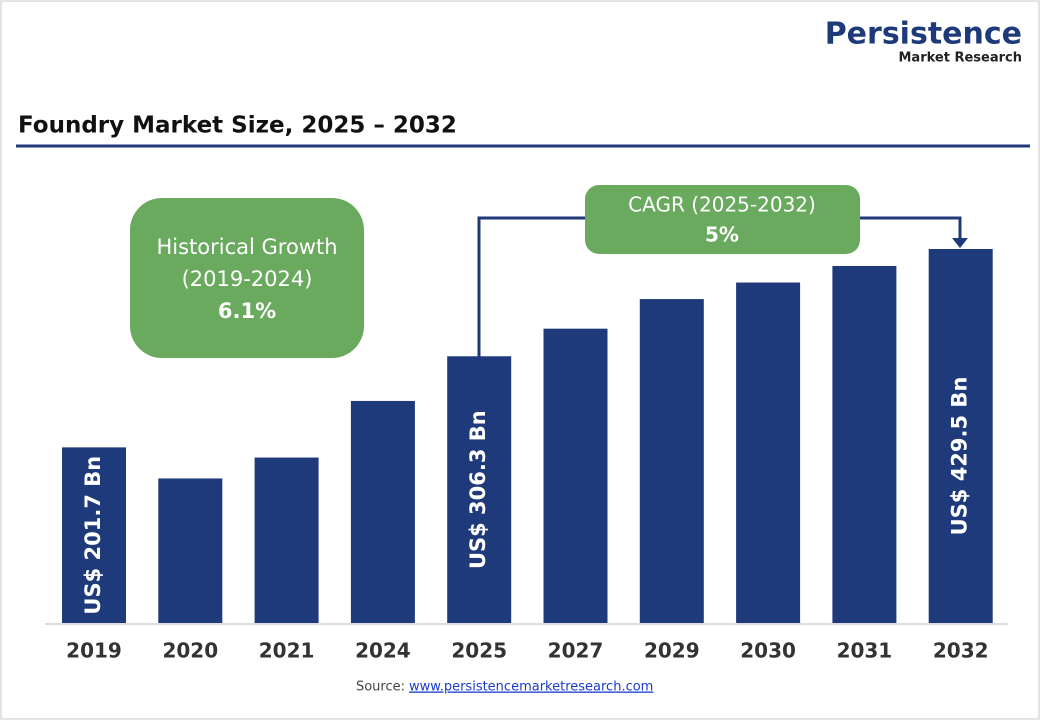 This screenshot has width=1040, height=720. What do you see at coordinates (531, 687) in the screenshot?
I see `source-link: www.persistencemarketresearch.com` at bounding box center [531, 687].